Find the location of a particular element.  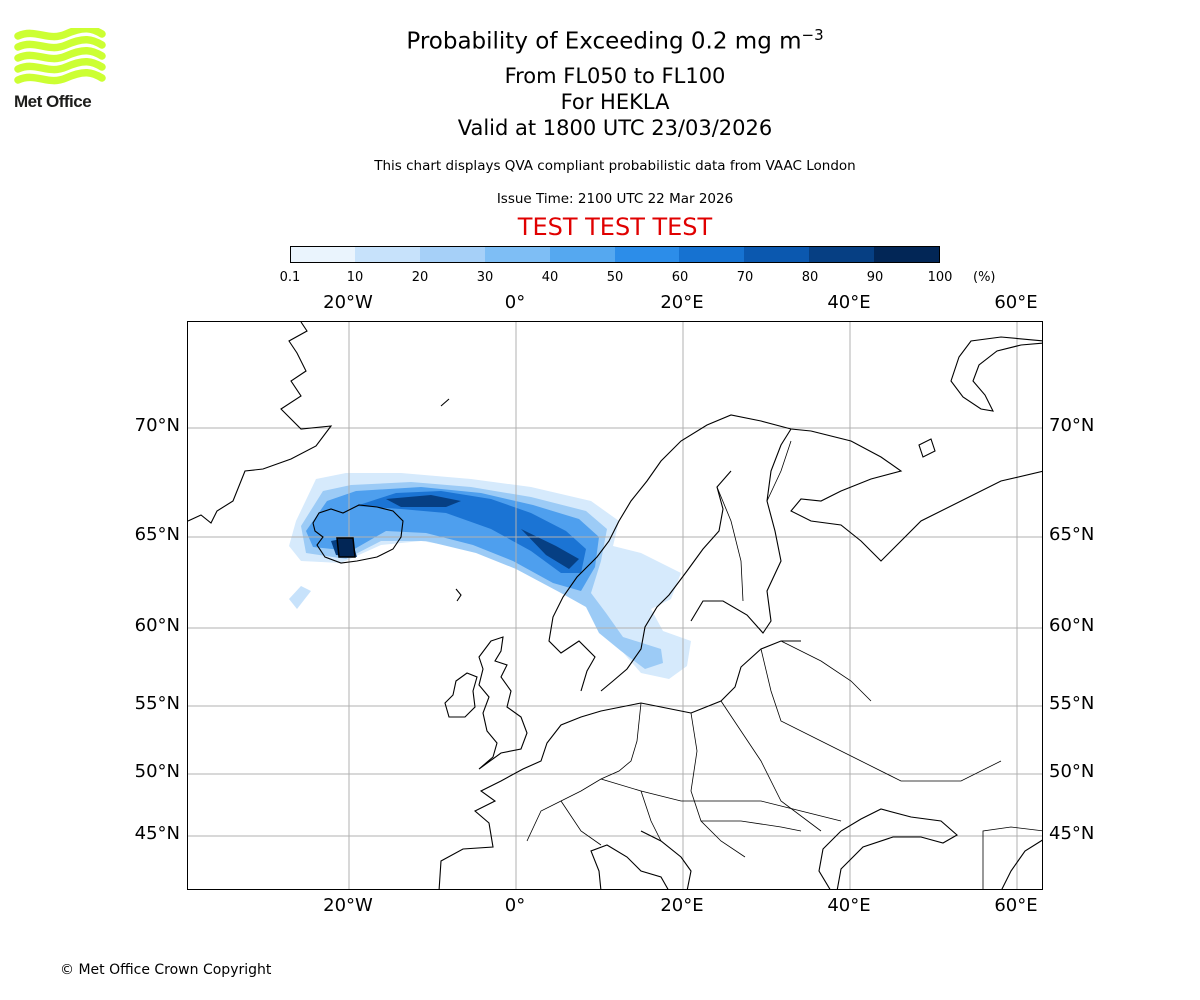

lat-label-left: 45°N is located at coordinates (157, 833).